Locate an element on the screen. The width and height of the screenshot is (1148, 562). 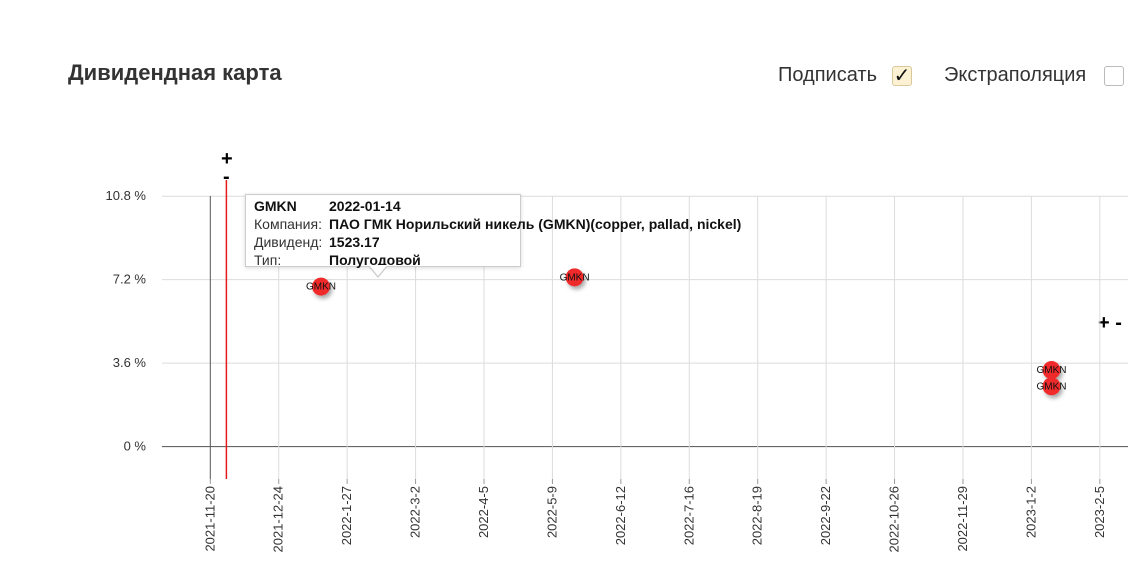
tooltip-dividend-row: Дивиденд: 1523.17 is located at coordinates (383, 242).